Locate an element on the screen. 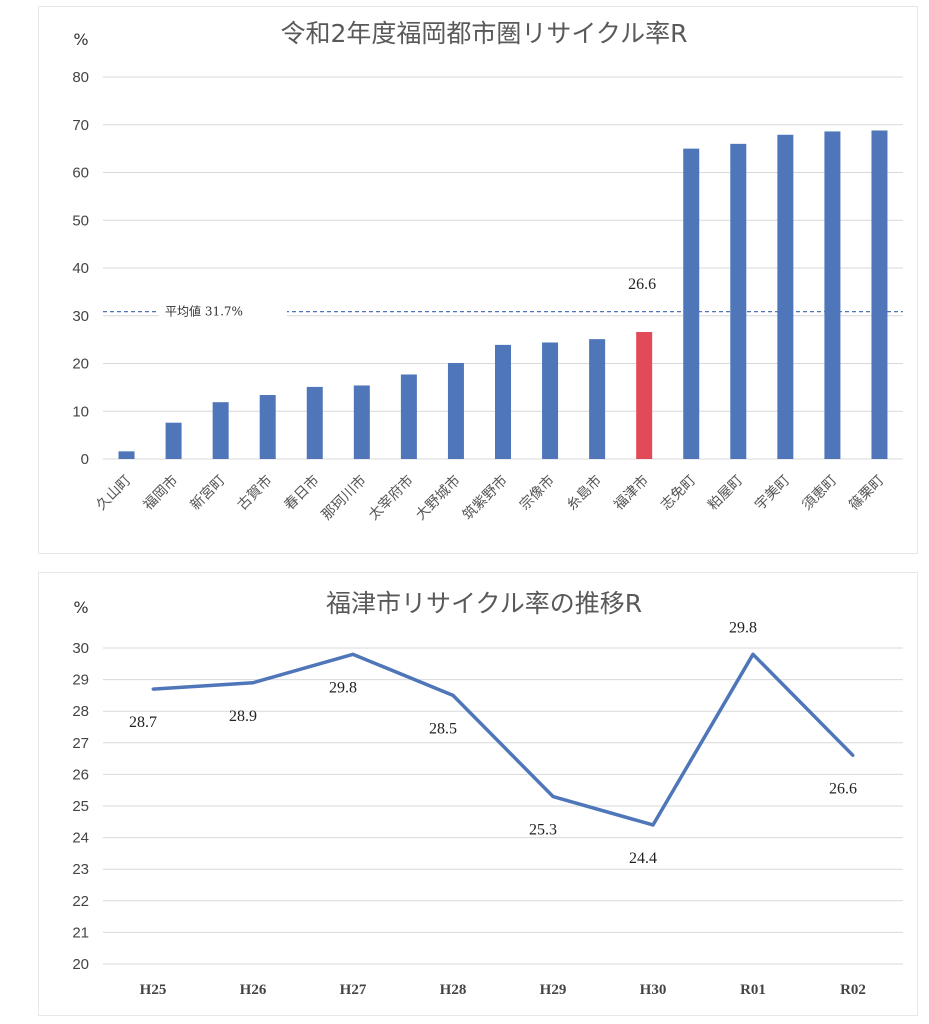 This screenshot has height=1024, width=929. series-line is located at coordinates (503, 739).